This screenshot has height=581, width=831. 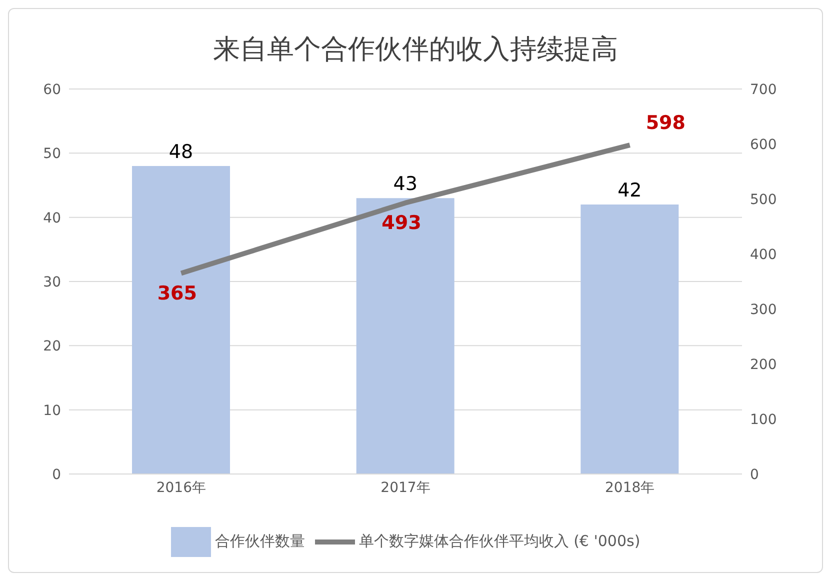 I want to click on y-tick-label: 20, so click(x=52, y=346).